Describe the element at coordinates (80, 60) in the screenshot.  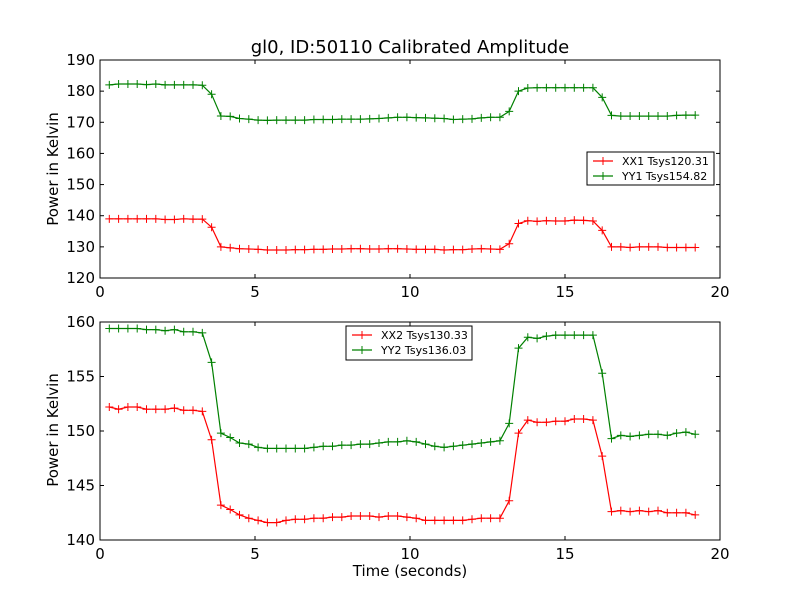
I see `top-y-tick-label: 190` at that location.